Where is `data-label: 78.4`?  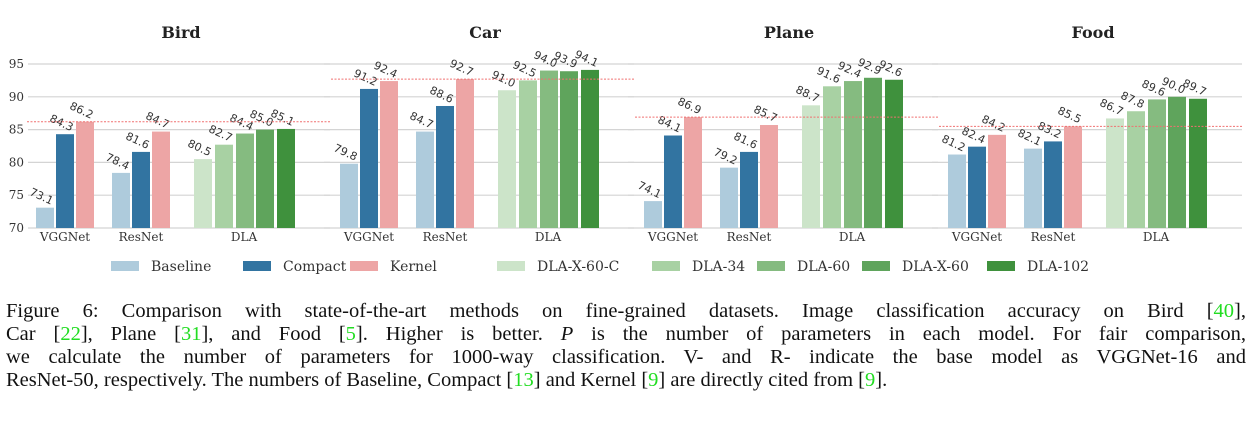 data-label: 78.4 is located at coordinates (118, 162).